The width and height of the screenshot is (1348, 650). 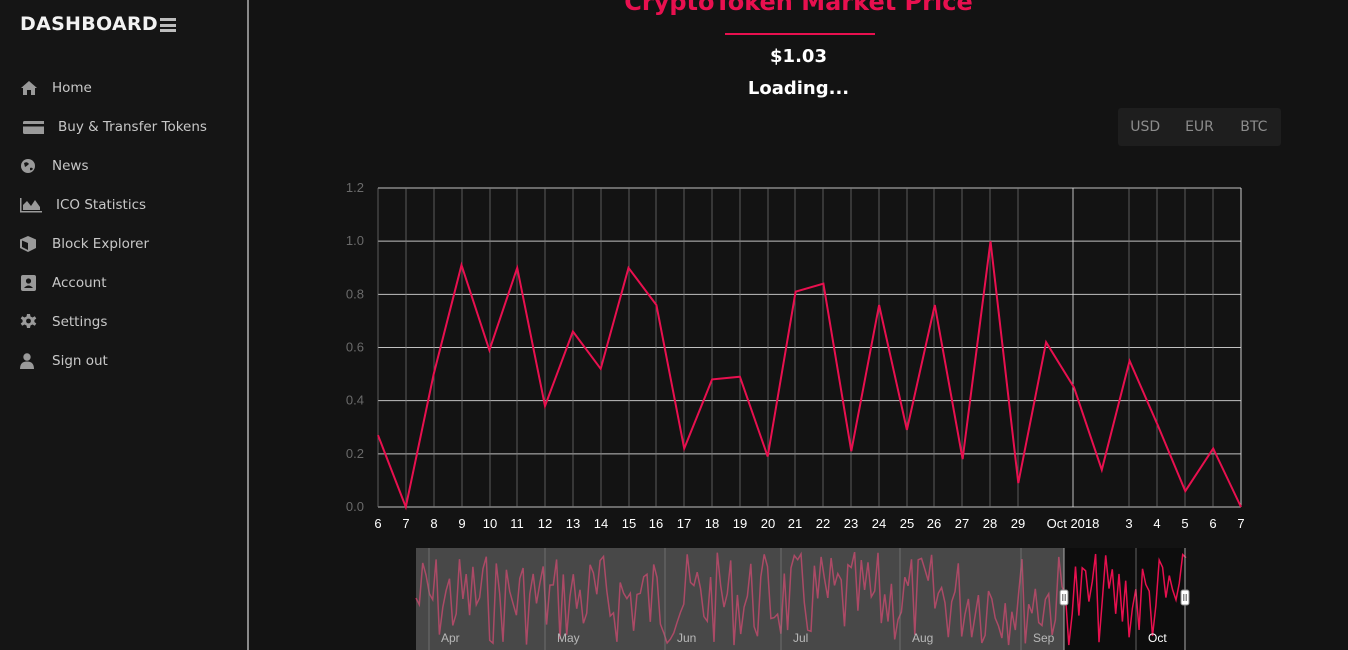 What do you see at coordinates (132, 127) in the screenshot?
I see `sidebar-item-label: Buy & Transfer Tokens` at bounding box center [132, 127].